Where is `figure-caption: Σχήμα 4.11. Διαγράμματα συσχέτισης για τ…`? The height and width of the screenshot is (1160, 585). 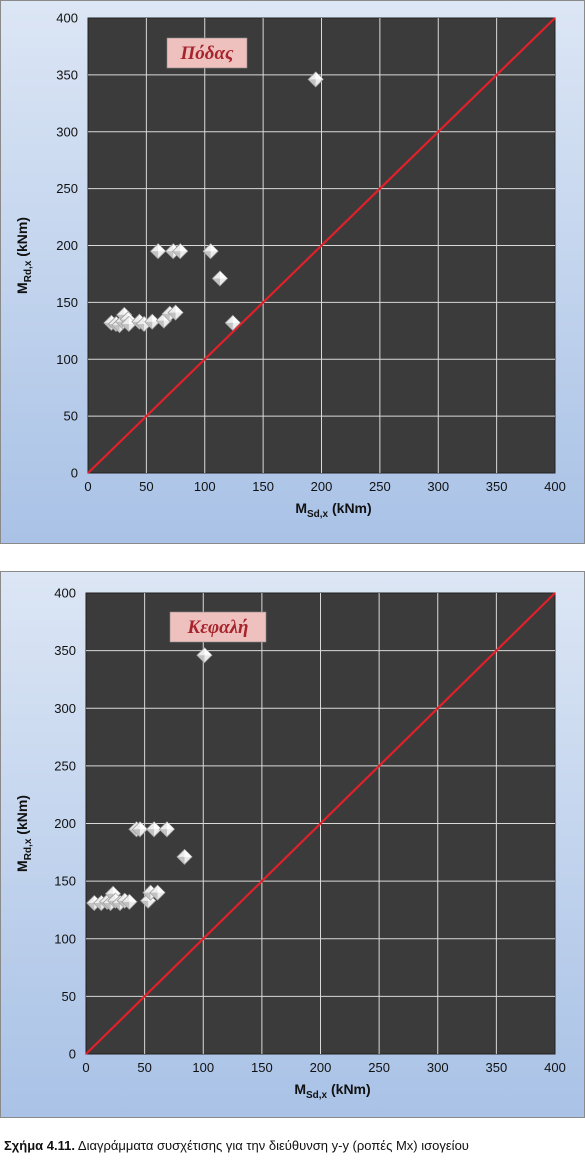
figure-caption: Σχήμα 4.11. Διαγράμματα συσχέτισης για τ… is located at coordinates (292, 1149).